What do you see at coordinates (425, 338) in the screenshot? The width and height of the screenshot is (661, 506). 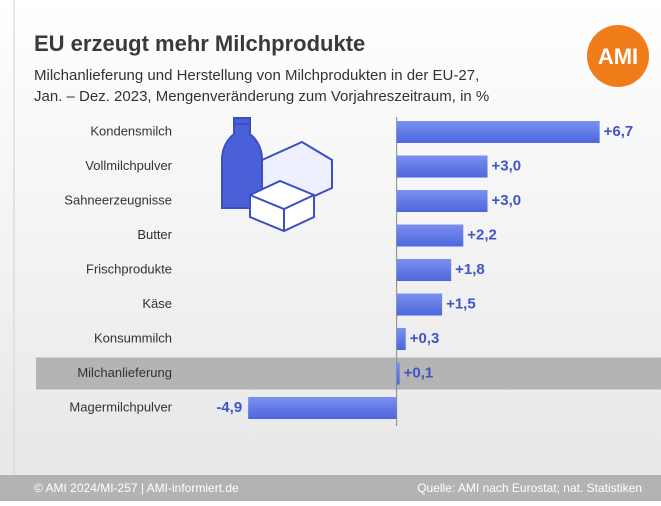 I see `value-label: +0,3` at bounding box center [425, 338].